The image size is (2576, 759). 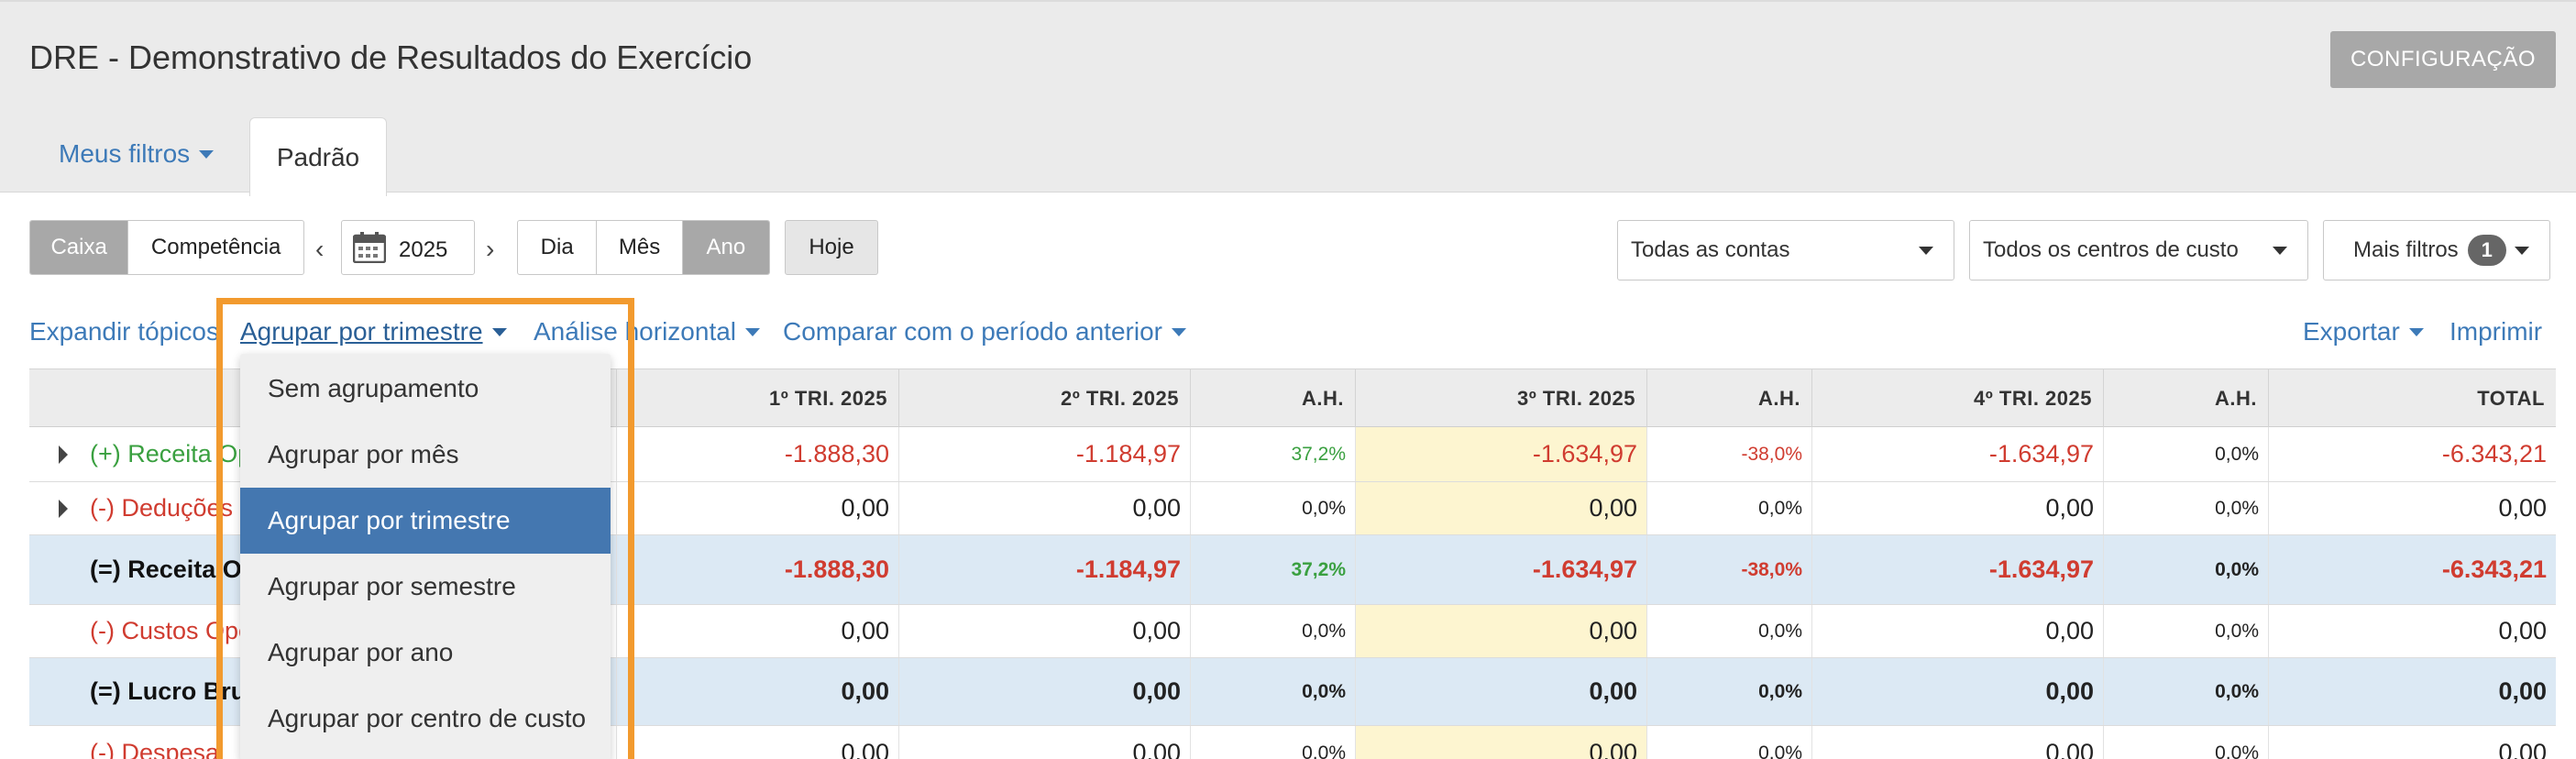 What do you see at coordinates (832, 247) in the screenshot?
I see `today-button: Hoje` at bounding box center [832, 247].